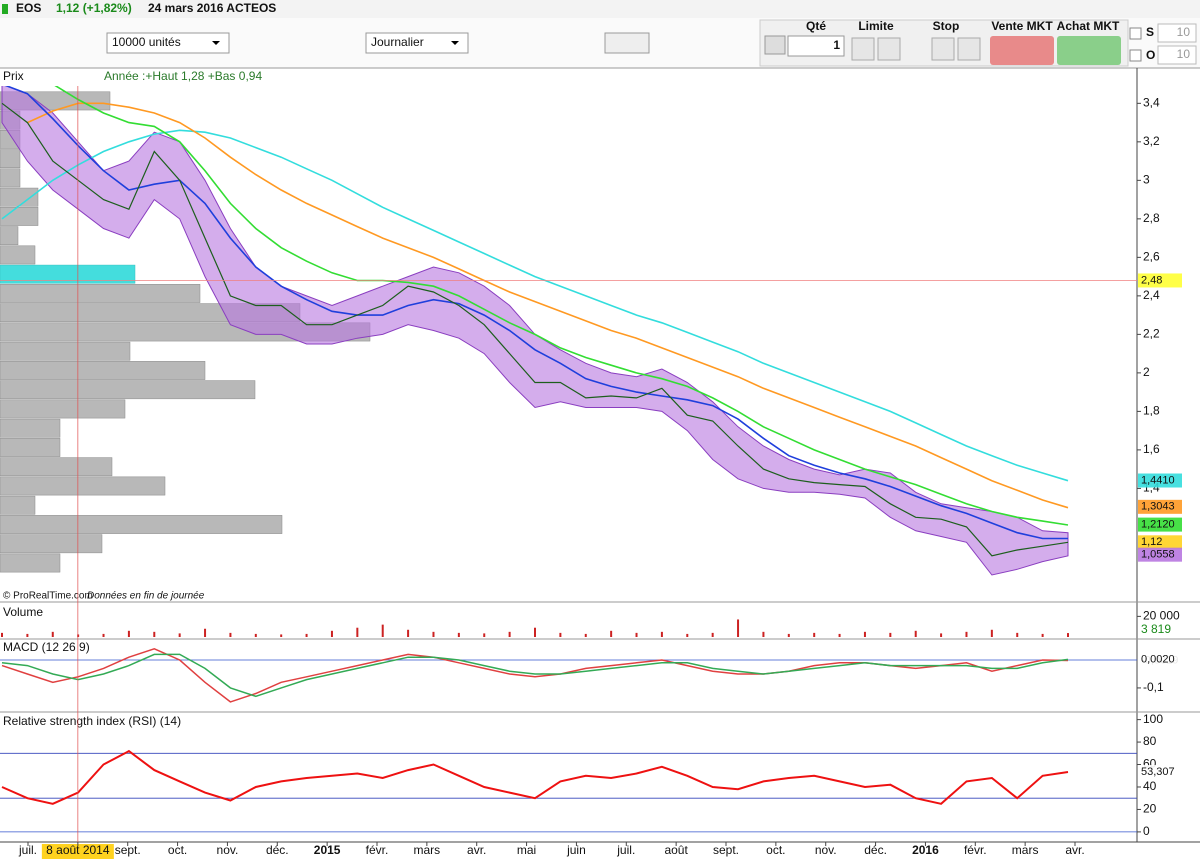  I want to click on o-value: 10, so click(1184, 54).